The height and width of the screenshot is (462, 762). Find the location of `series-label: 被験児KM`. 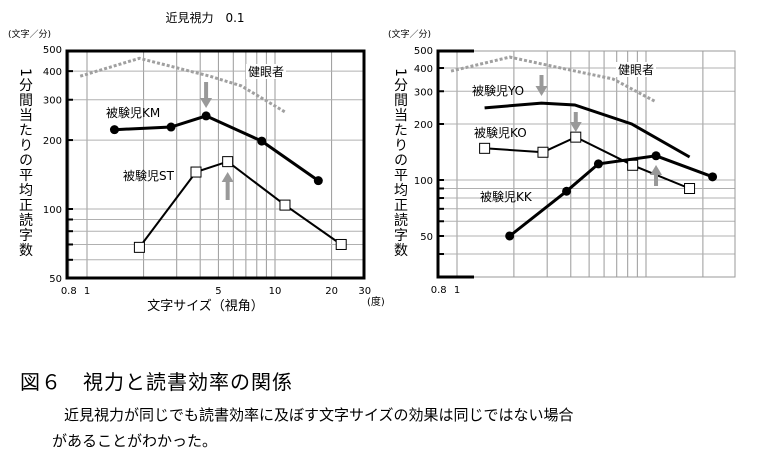

series-label: 被験児KM is located at coordinates (133, 112).